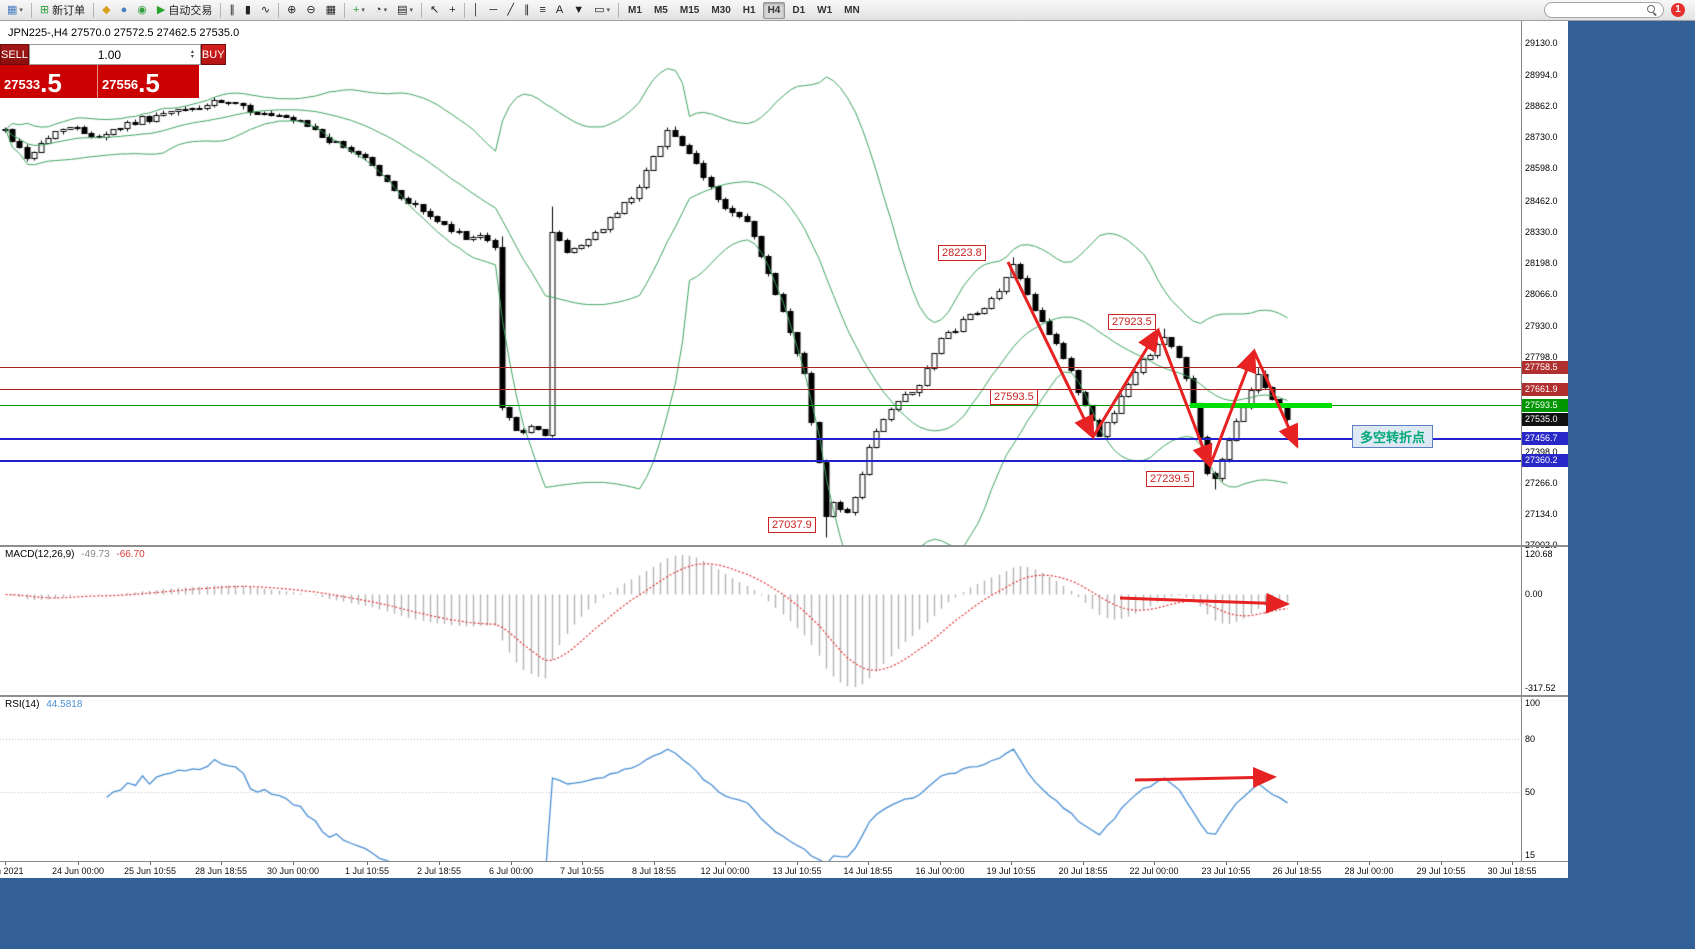 The image size is (1695, 949). I want to click on support-zone-segment, so click(1261, 405).